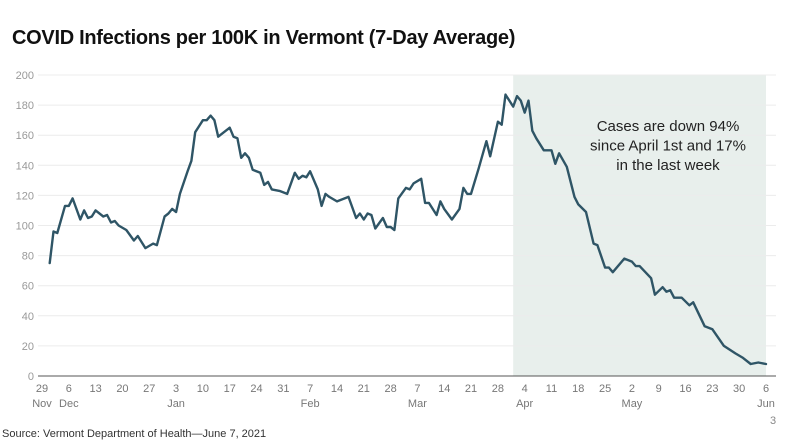 The image size is (789, 443). I want to click on y-tick-label: 80, so click(28, 257).